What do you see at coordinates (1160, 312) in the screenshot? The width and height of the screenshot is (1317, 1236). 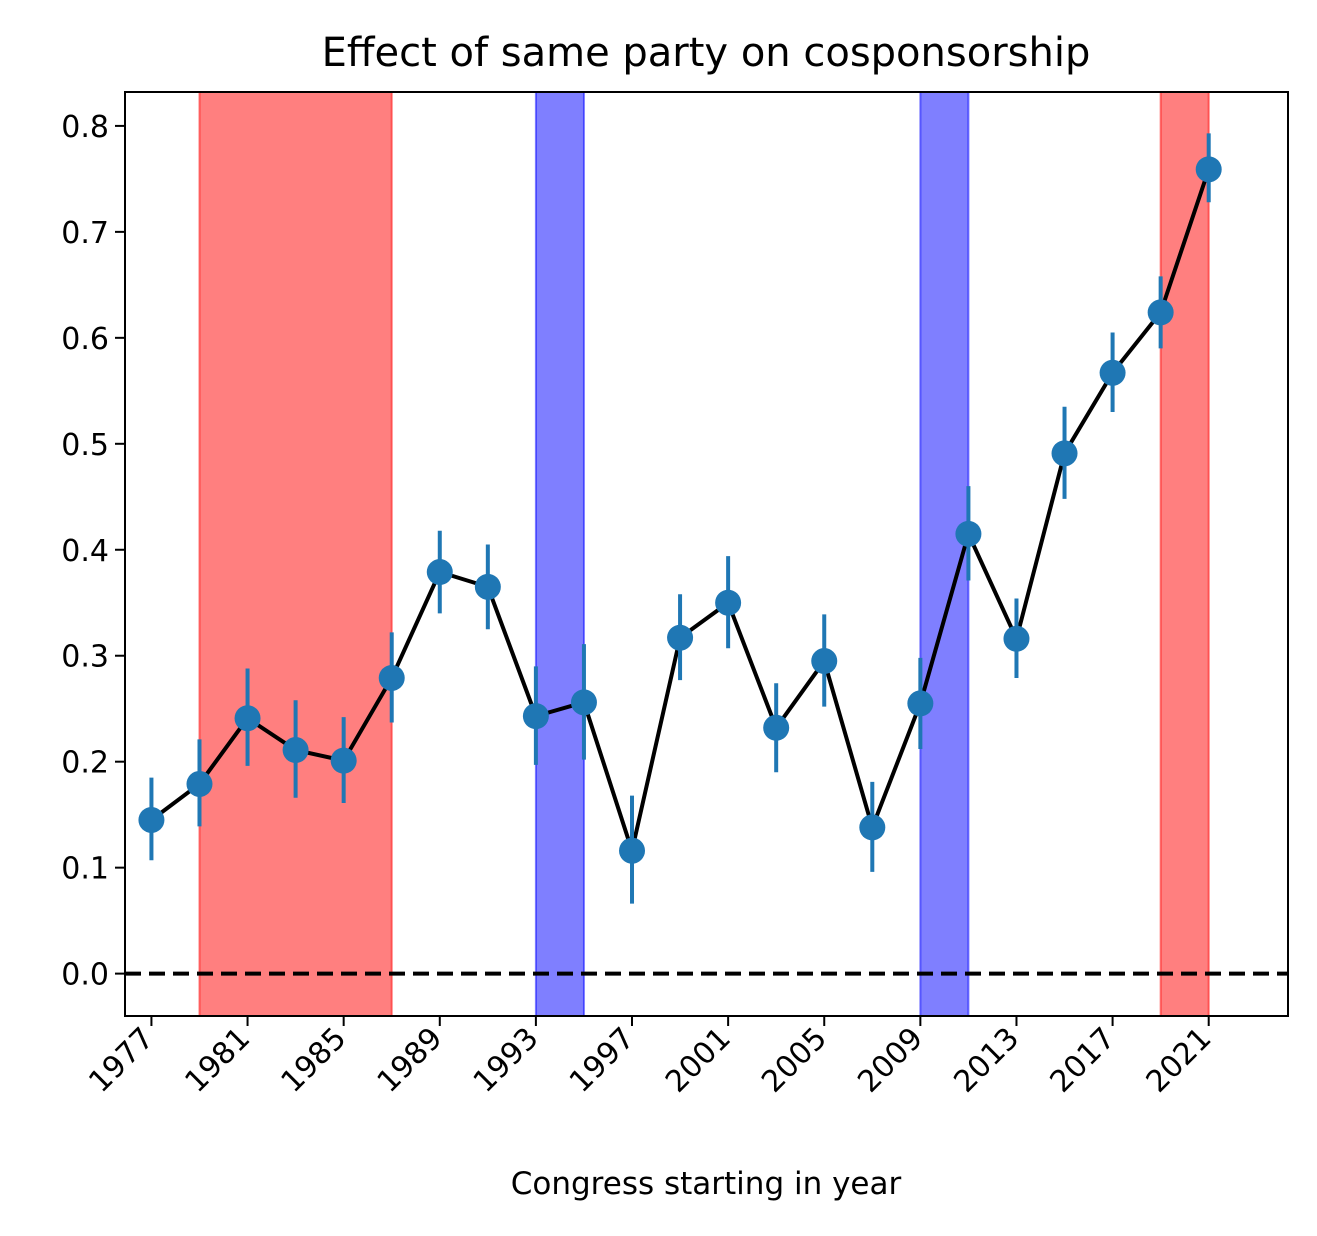 I see `data-point-2019` at bounding box center [1160, 312].